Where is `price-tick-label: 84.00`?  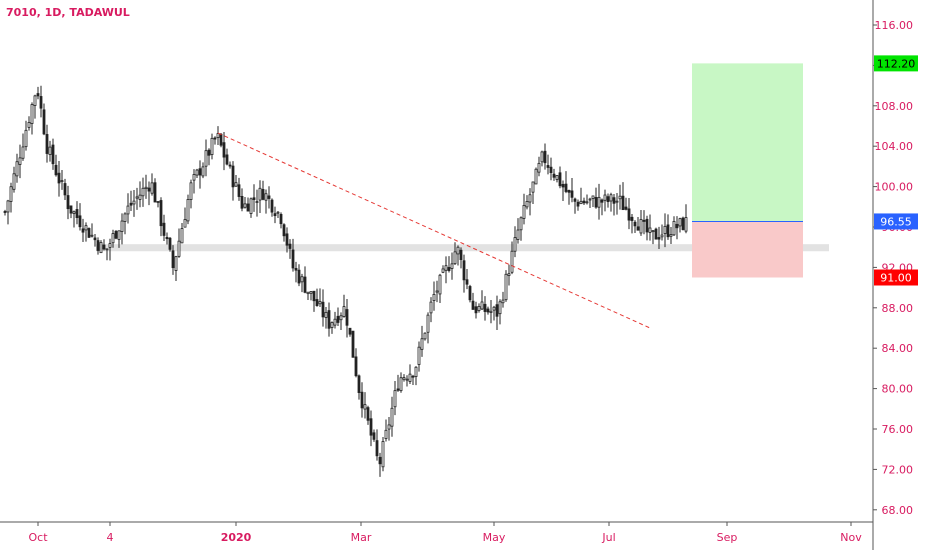 price-tick-label: 84.00 is located at coordinates (898, 348).